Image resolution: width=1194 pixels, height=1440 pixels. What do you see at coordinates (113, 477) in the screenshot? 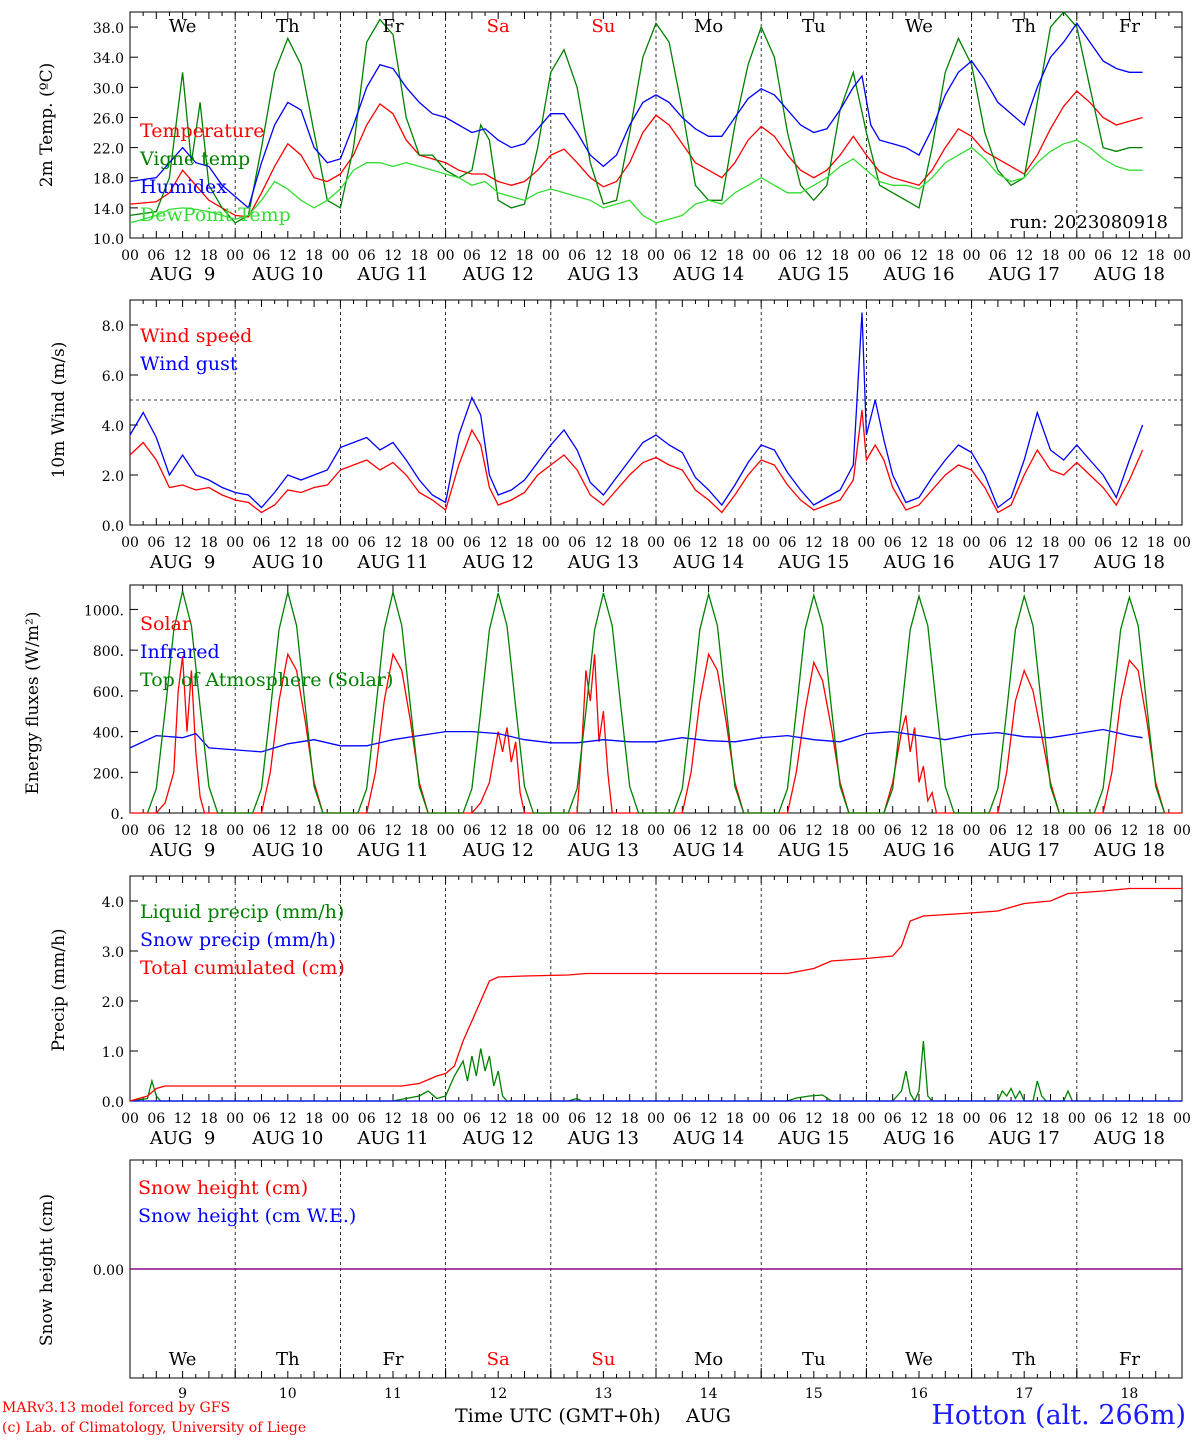
I see `wind-y-tick-label: 2.0` at bounding box center [113, 477].